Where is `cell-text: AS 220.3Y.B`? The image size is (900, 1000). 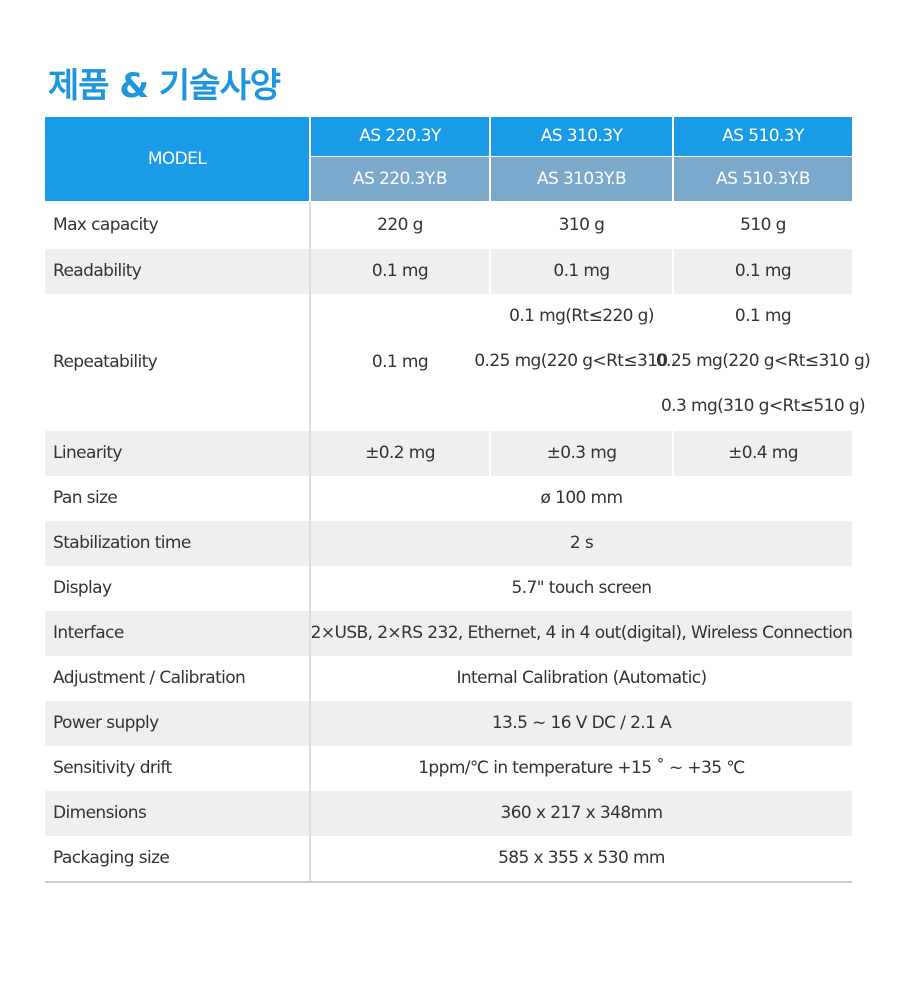 cell-text: AS 220.3Y.B is located at coordinates (400, 178).